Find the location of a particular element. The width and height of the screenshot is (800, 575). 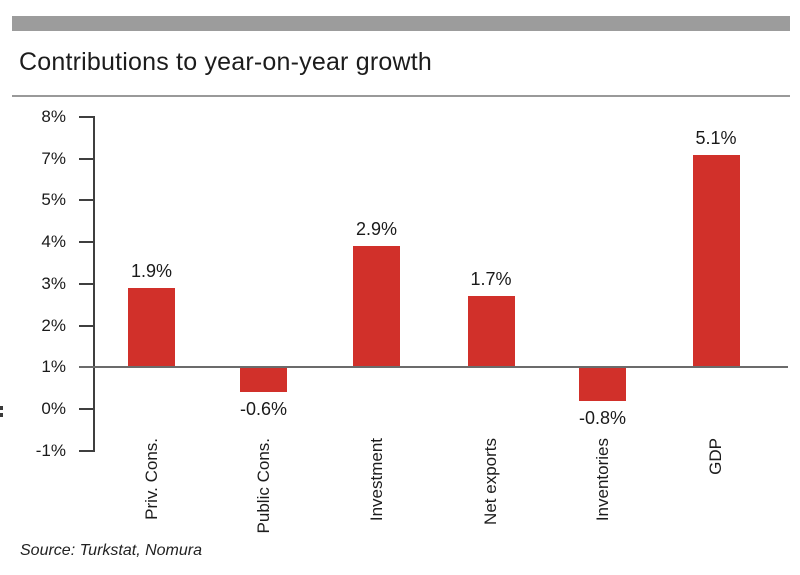

y-axis-tick-label: 5% is located at coordinates (53, 200).